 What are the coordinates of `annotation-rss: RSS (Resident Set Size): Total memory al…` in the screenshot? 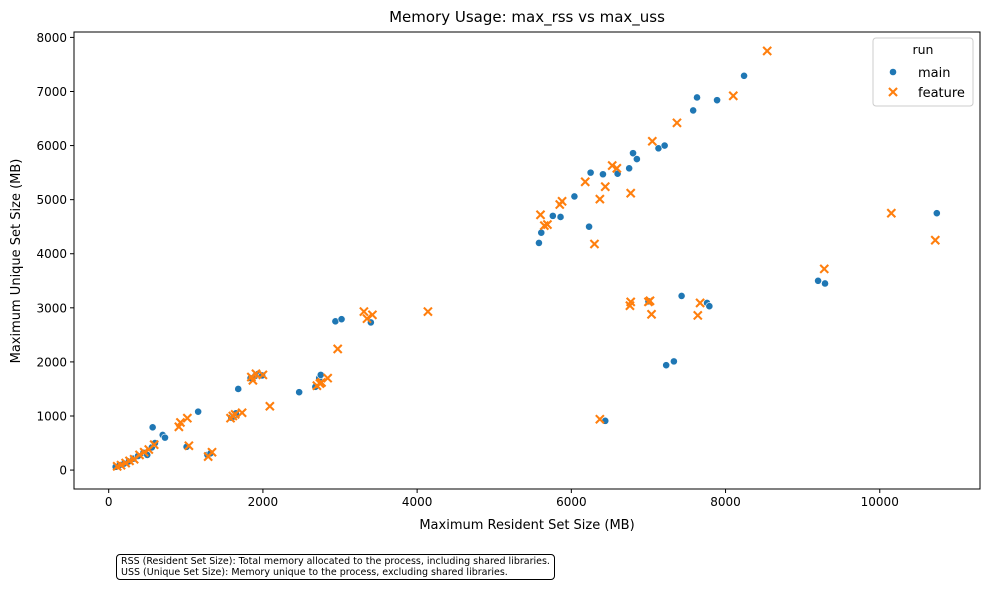 It's located at (335, 561).